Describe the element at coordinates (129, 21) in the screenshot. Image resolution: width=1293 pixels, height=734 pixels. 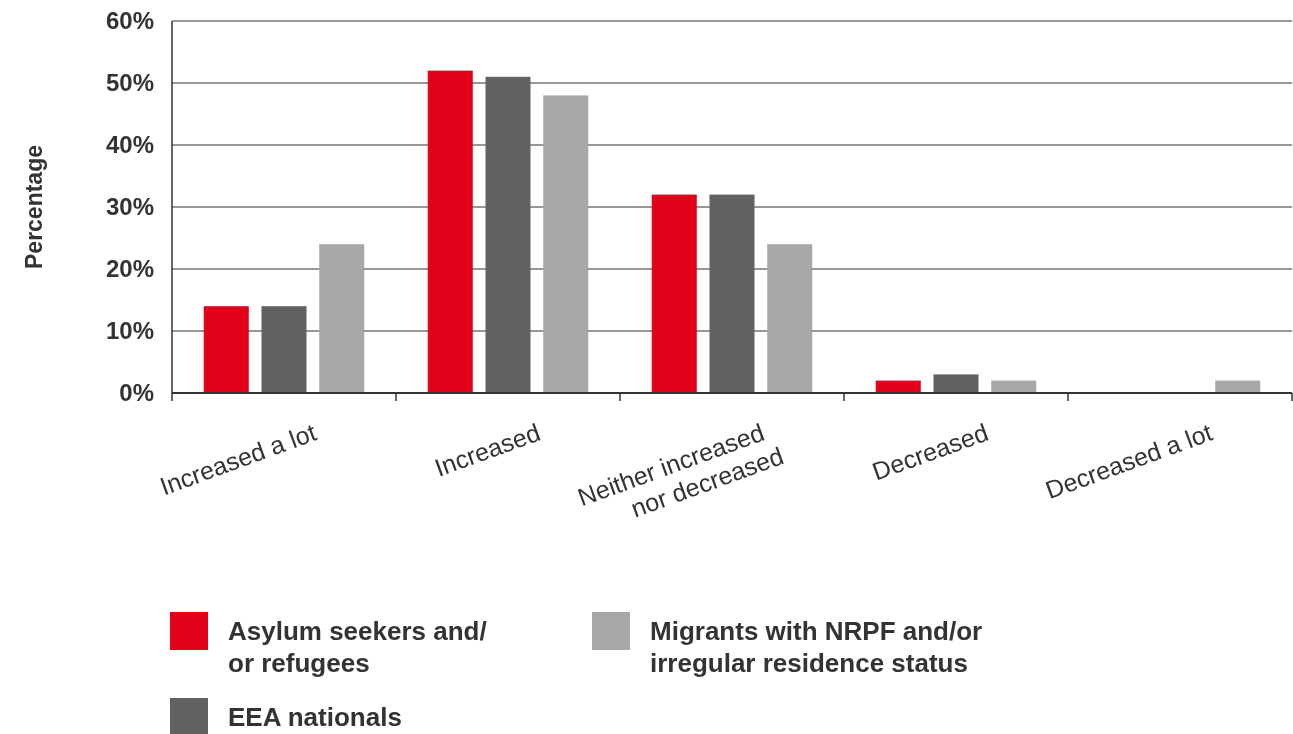
I see `y-tick-label: 60%` at that location.